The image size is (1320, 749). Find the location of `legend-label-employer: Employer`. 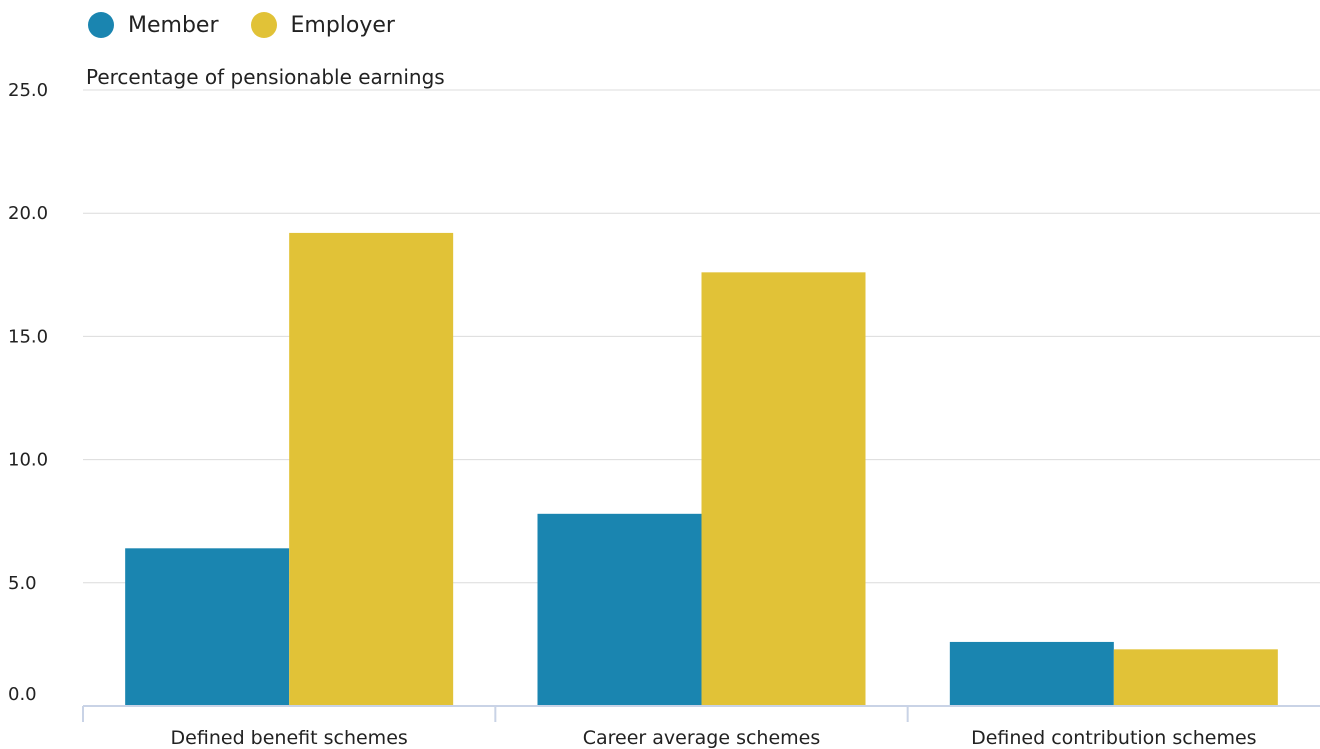

legend-label-employer: Employer is located at coordinates (342, 25).